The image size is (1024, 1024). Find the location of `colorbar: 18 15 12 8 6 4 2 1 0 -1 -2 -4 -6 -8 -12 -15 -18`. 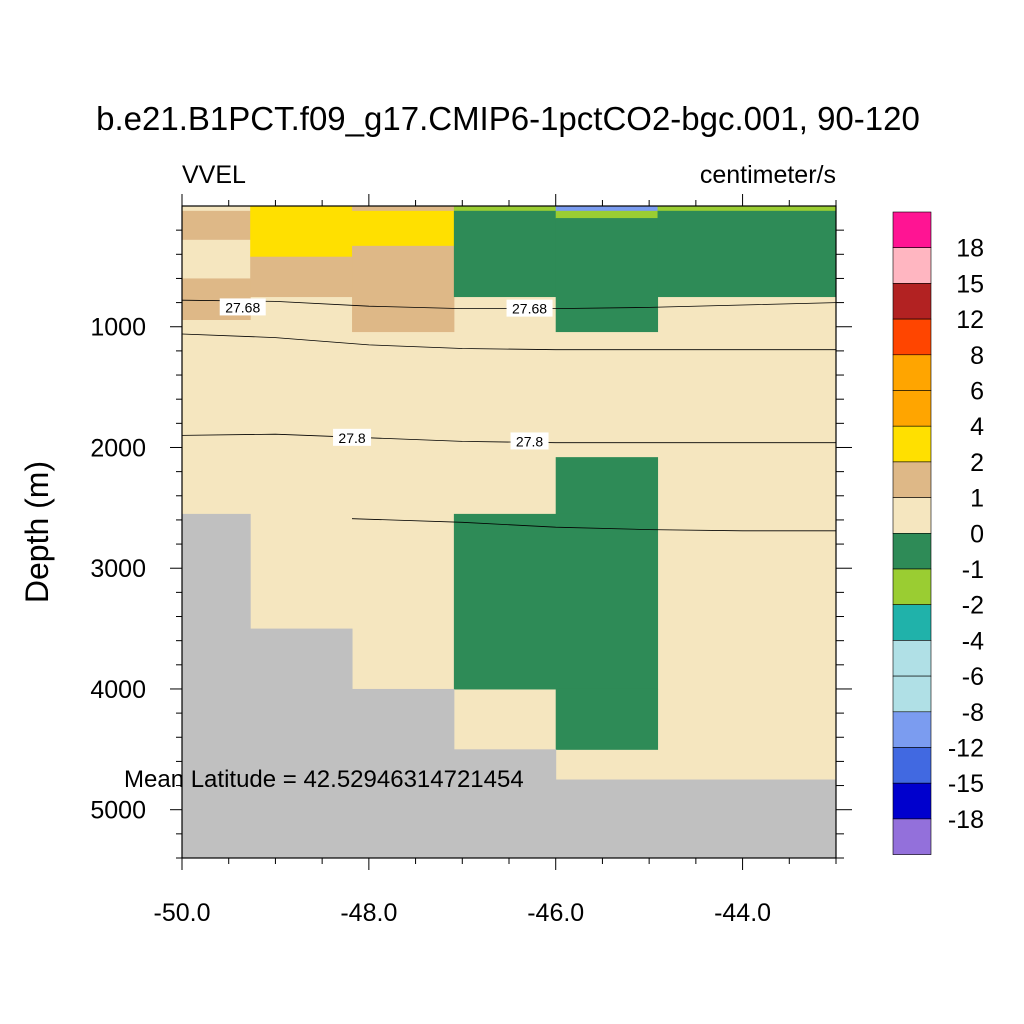

colorbar: 18 15 12 8 6 4 2 1 0 -1 -2 -4 -6 -8 -12 -15 -18 is located at coordinates (938, 533).